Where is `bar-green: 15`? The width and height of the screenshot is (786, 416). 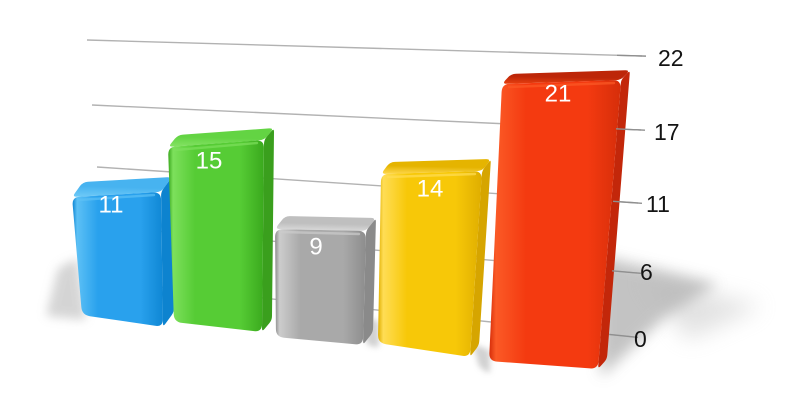 bar-green: 15 is located at coordinates (221, 230).